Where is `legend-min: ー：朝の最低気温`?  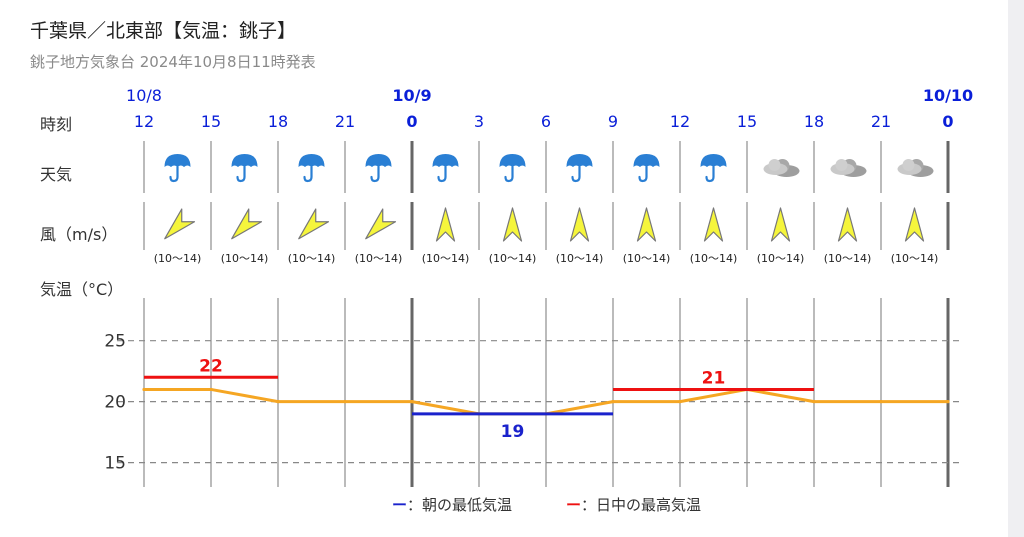 legend-min: ー：朝の最低気温 is located at coordinates (452, 504).